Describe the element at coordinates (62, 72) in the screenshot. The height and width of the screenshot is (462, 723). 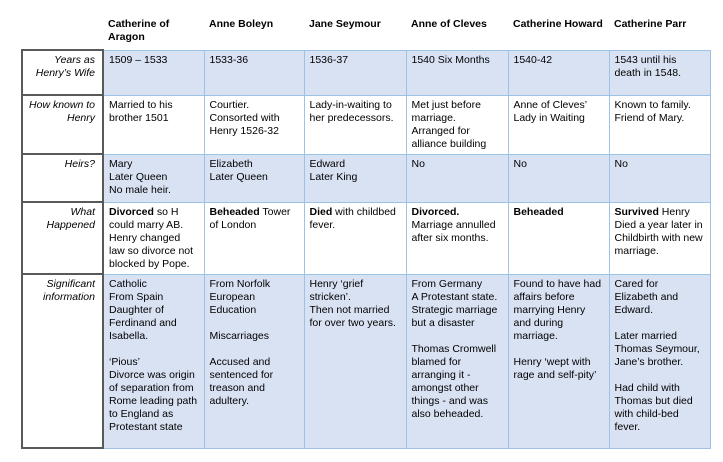
I see `row-label-years: Years as Henry’s Wife` at that location.